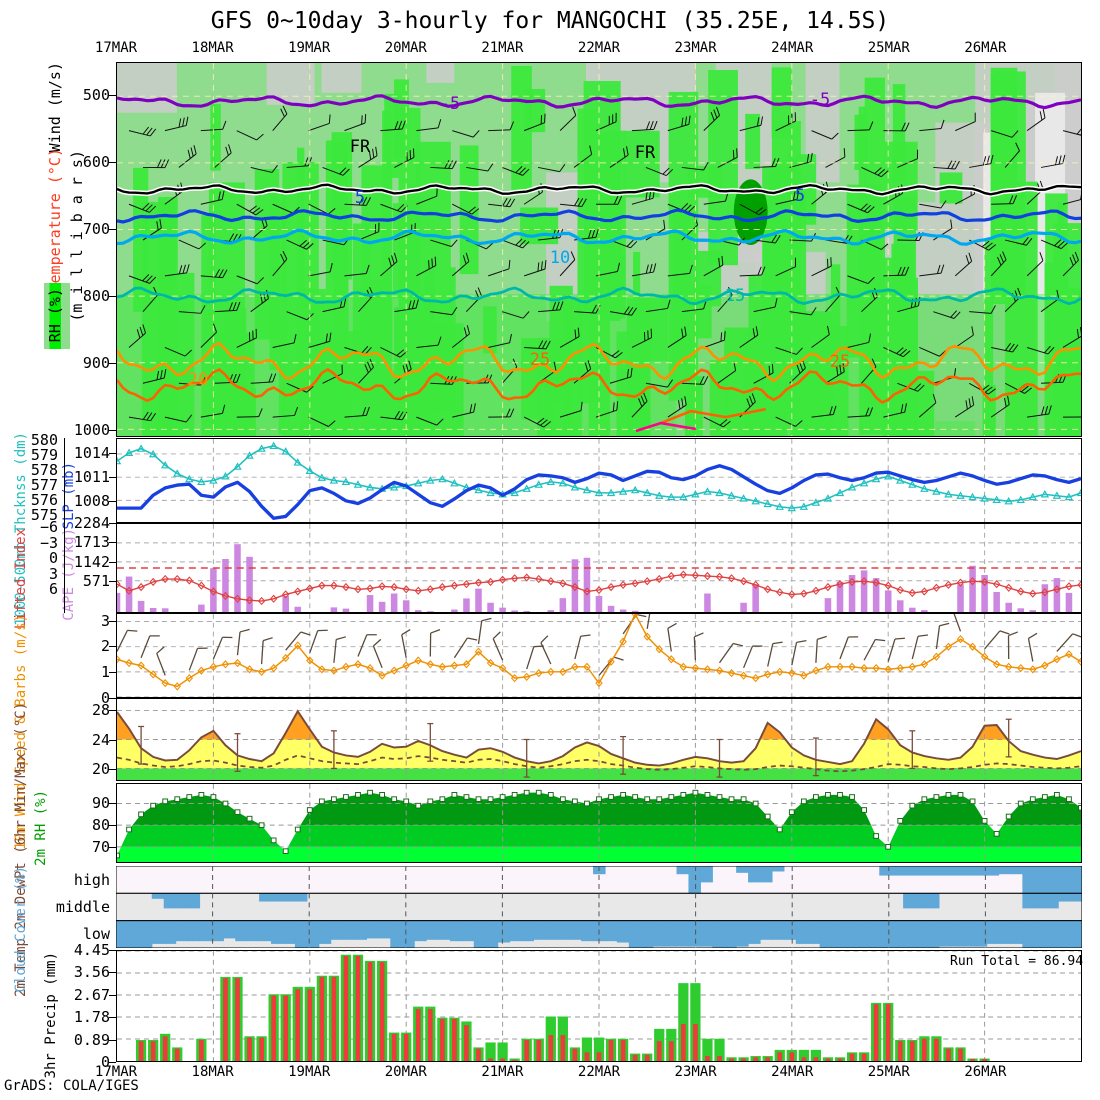 The height and width of the screenshot is (1100, 1100). What do you see at coordinates (599, 739) in the screenshot?
I see `temp2m-plot` at bounding box center [599, 739].